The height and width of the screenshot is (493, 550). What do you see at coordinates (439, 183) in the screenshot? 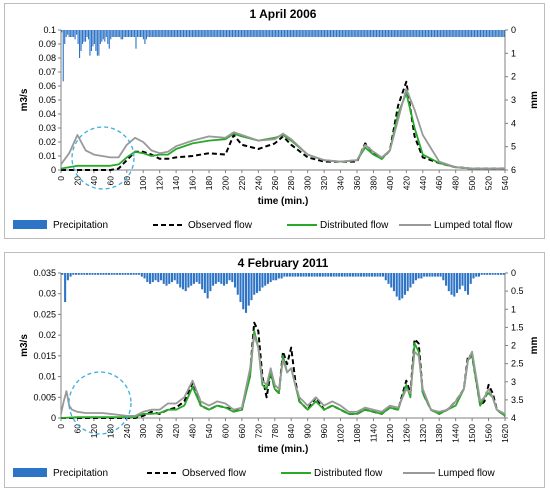
I see `x-tick-label: 460` at bounding box center [439, 183].